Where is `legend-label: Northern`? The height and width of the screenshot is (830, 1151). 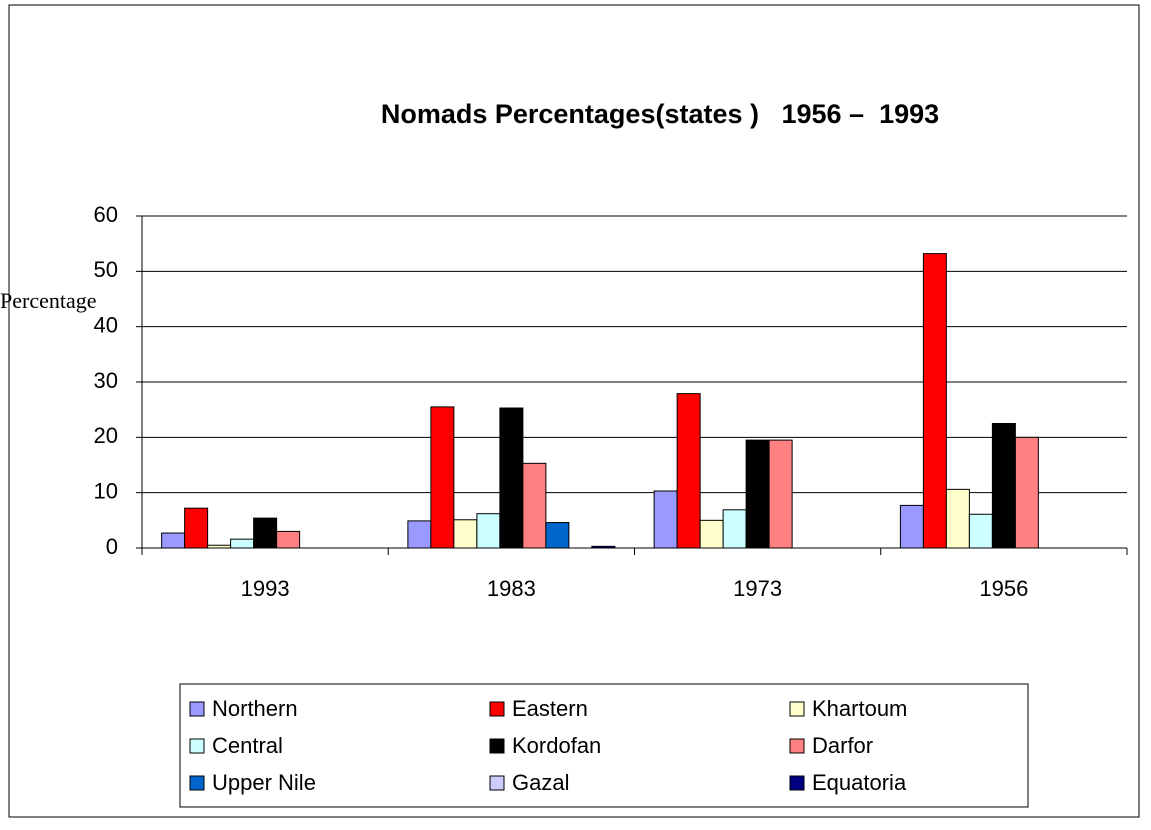
legend-label: Northern is located at coordinates (255, 708).